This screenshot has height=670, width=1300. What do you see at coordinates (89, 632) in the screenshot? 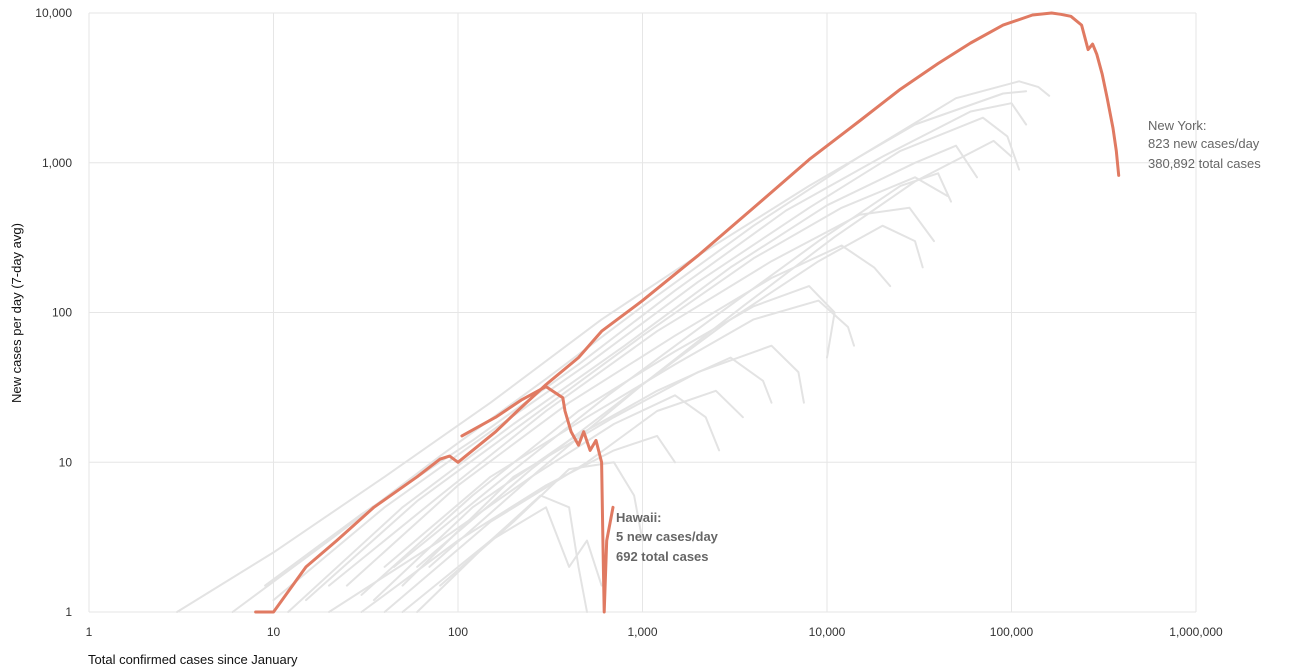
I see `x-tick-label: 1` at bounding box center [89, 632].